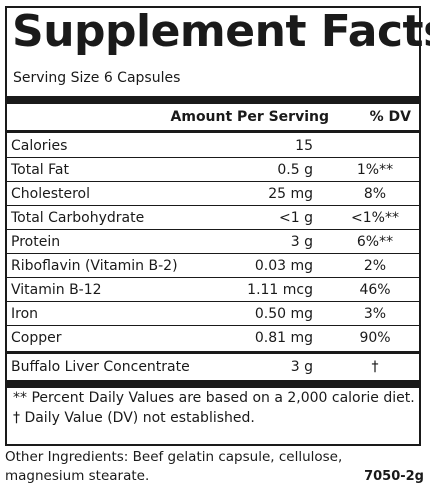 The height and width of the screenshot is (500, 430). I want to click on nutrient-name: Iron, so click(25, 314).